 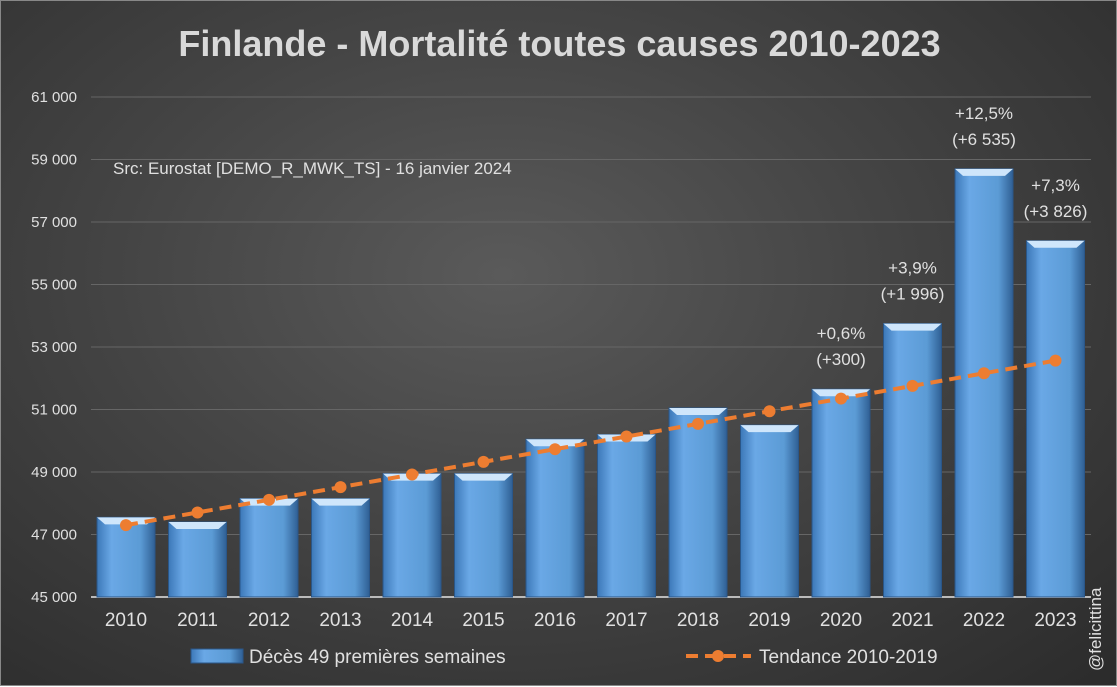 I want to click on y-tick-label: 55 000, so click(x=54, y=285).